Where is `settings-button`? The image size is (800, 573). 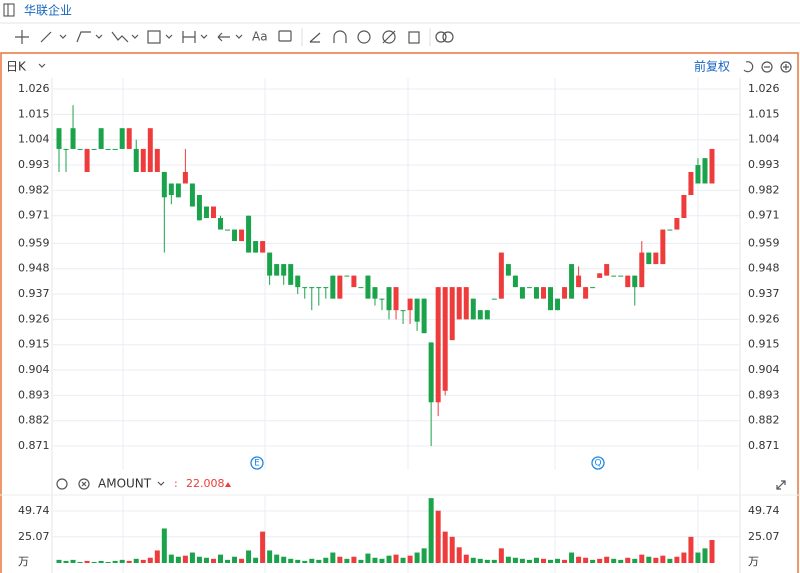
settings-button is located at coordinates (62, 484).